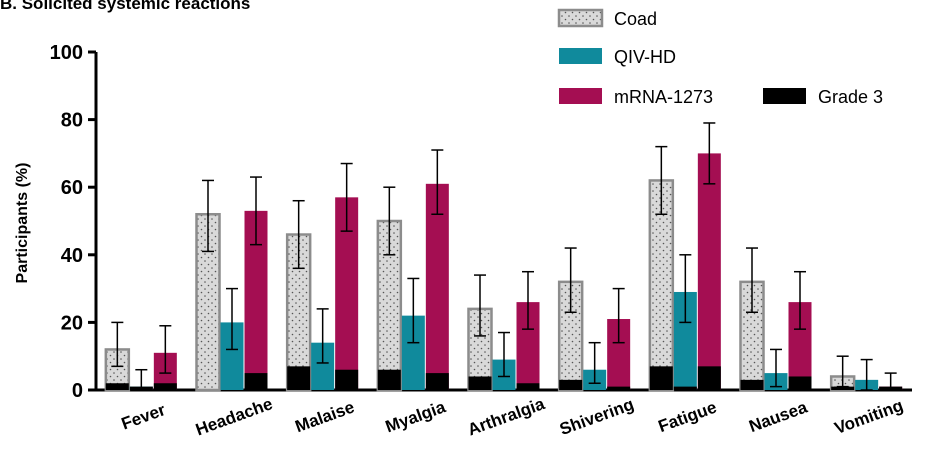 The width and height of the screenshot is (941, 473). I want to click on y-tick-label: 40, so click(72, 256).